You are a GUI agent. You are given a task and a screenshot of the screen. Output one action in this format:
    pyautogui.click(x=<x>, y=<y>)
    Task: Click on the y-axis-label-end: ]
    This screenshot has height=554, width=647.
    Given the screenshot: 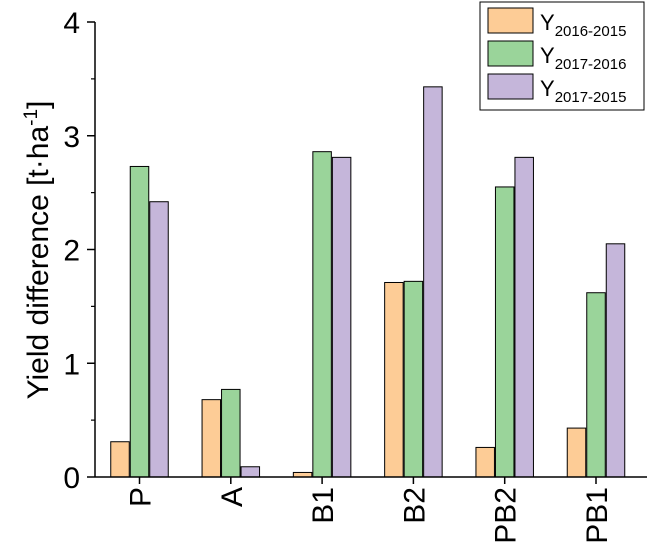 What is the action you would take?
    pyautogui.click(x=38, y=105)
    